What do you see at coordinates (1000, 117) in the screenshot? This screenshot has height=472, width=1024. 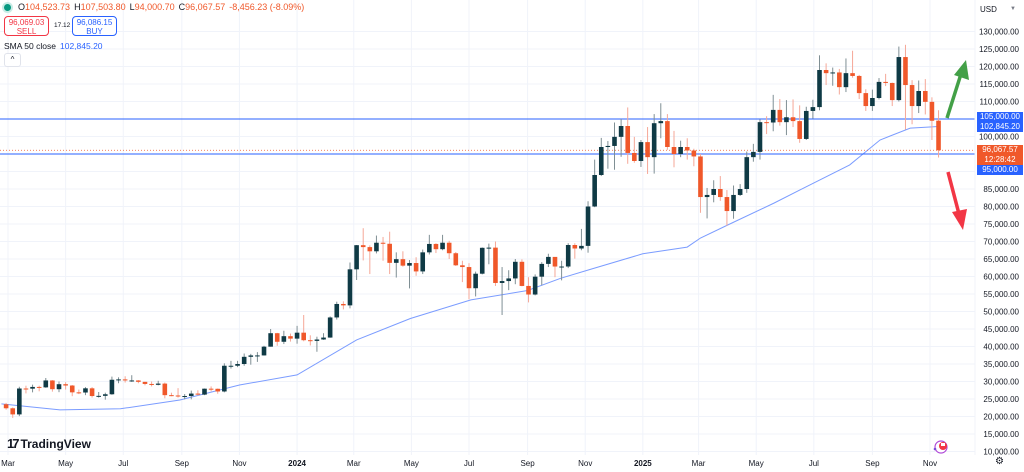 I see `price-tag-upper-line: 105,000.00` at bounding box center [1000, 117].